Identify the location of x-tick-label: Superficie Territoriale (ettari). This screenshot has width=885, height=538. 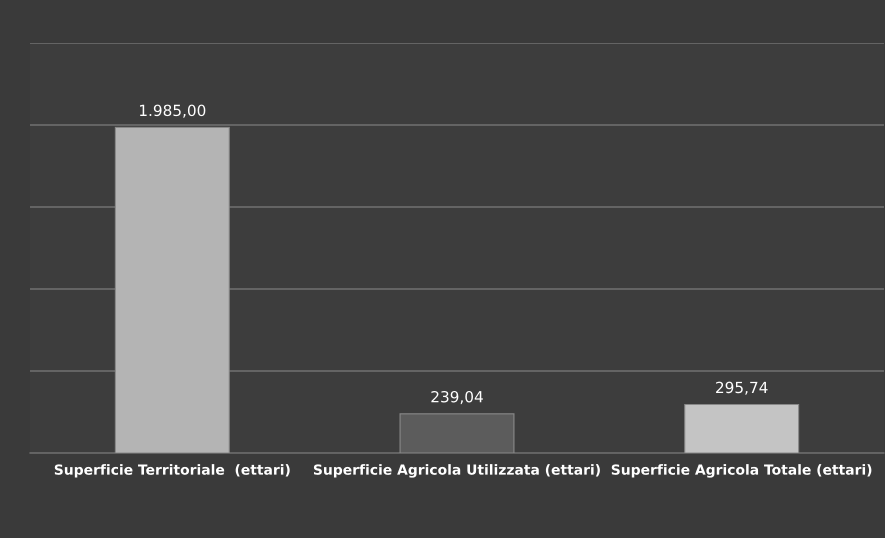
(172, 471).